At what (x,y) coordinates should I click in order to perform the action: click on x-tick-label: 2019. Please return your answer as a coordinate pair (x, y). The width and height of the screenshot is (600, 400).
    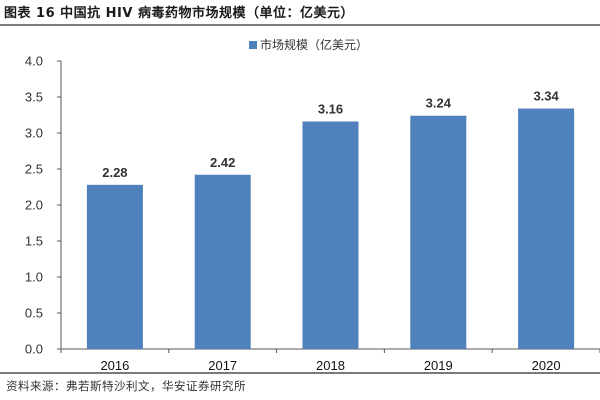
    Looking at the image, I should click on (438, 365).